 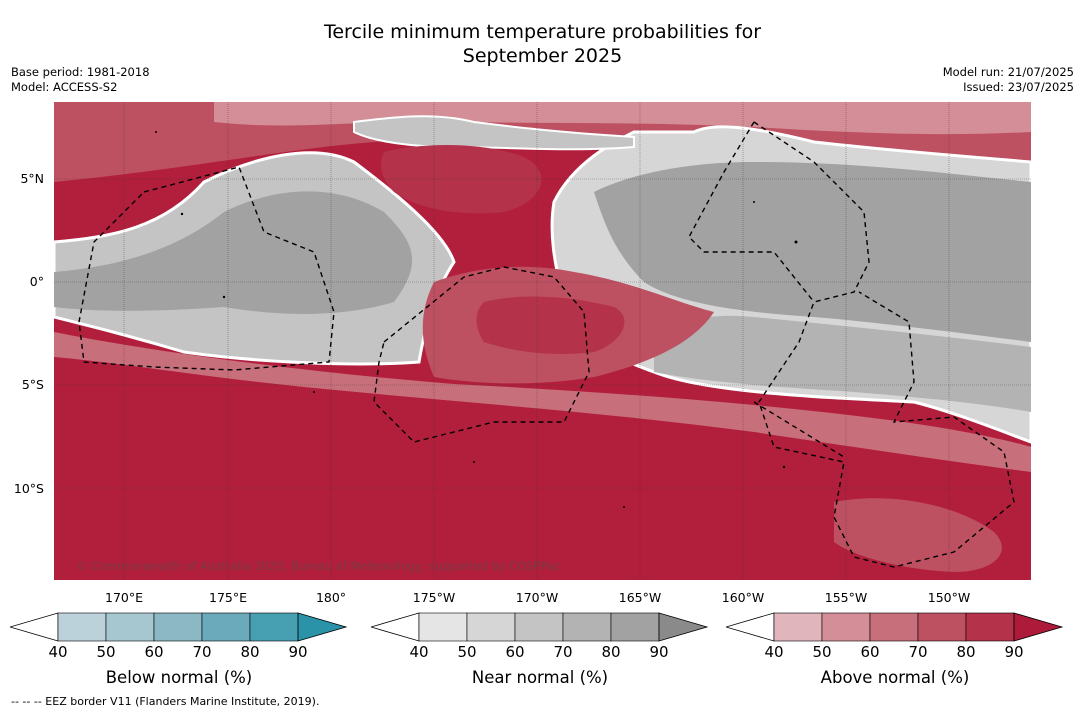 I want to click on colorbar-near-tick: 40, so click(x=419, y=652).